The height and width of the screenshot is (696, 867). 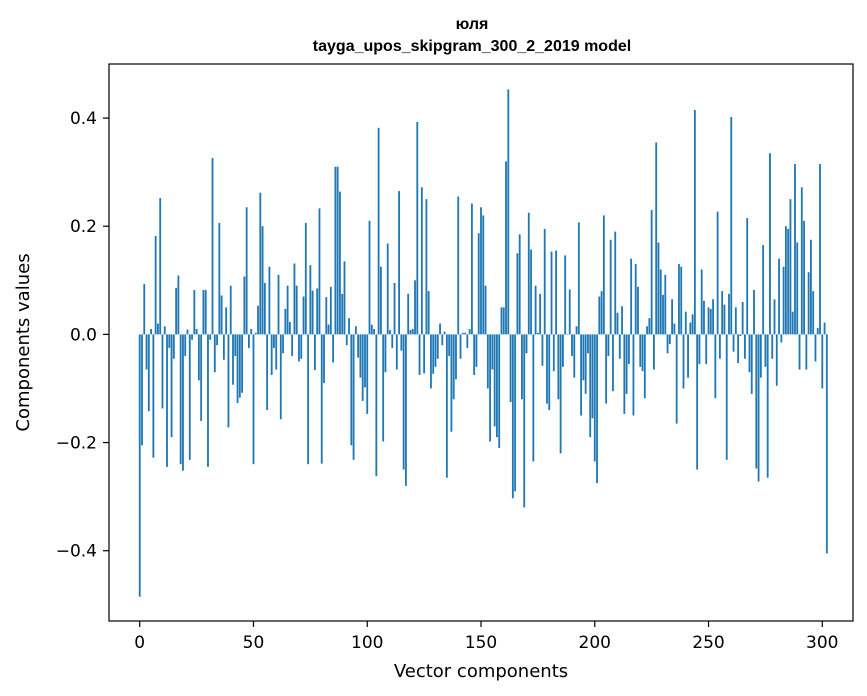 What do you see at coordinates (83, 335) in the screenshot?
I see `y-tick-label: 0.0` at bounding box center [83, 335].